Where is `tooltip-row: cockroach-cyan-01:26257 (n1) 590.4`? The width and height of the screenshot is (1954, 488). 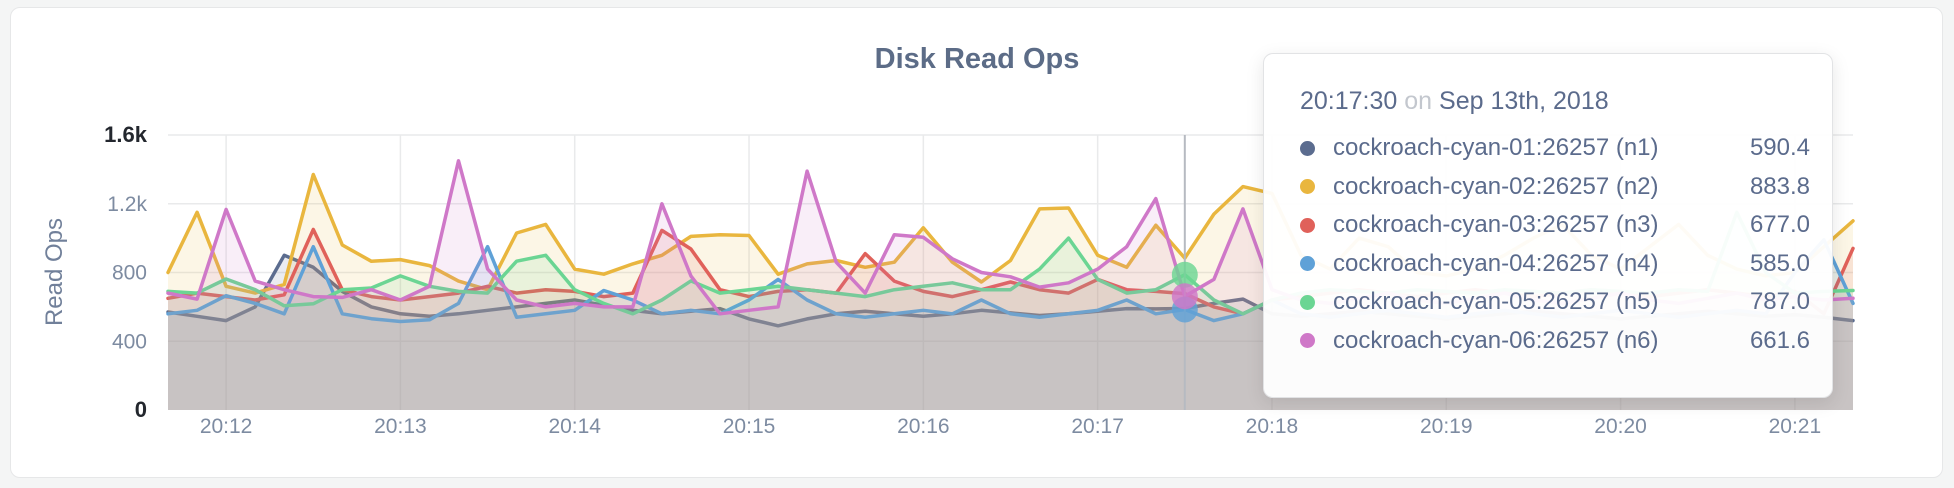 tooltip-row: cockroach-cyan-01:26257 (n1) 590.4 is located at coordinates (1555, 148).